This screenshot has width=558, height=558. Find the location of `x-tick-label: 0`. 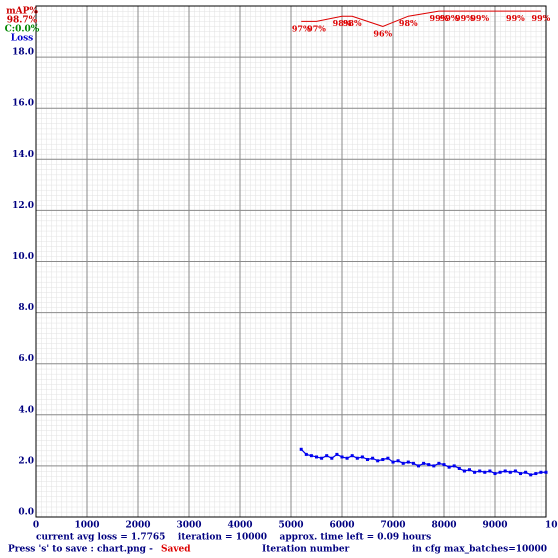

x-tick-label: 0 is located at coordinates (36, 526).